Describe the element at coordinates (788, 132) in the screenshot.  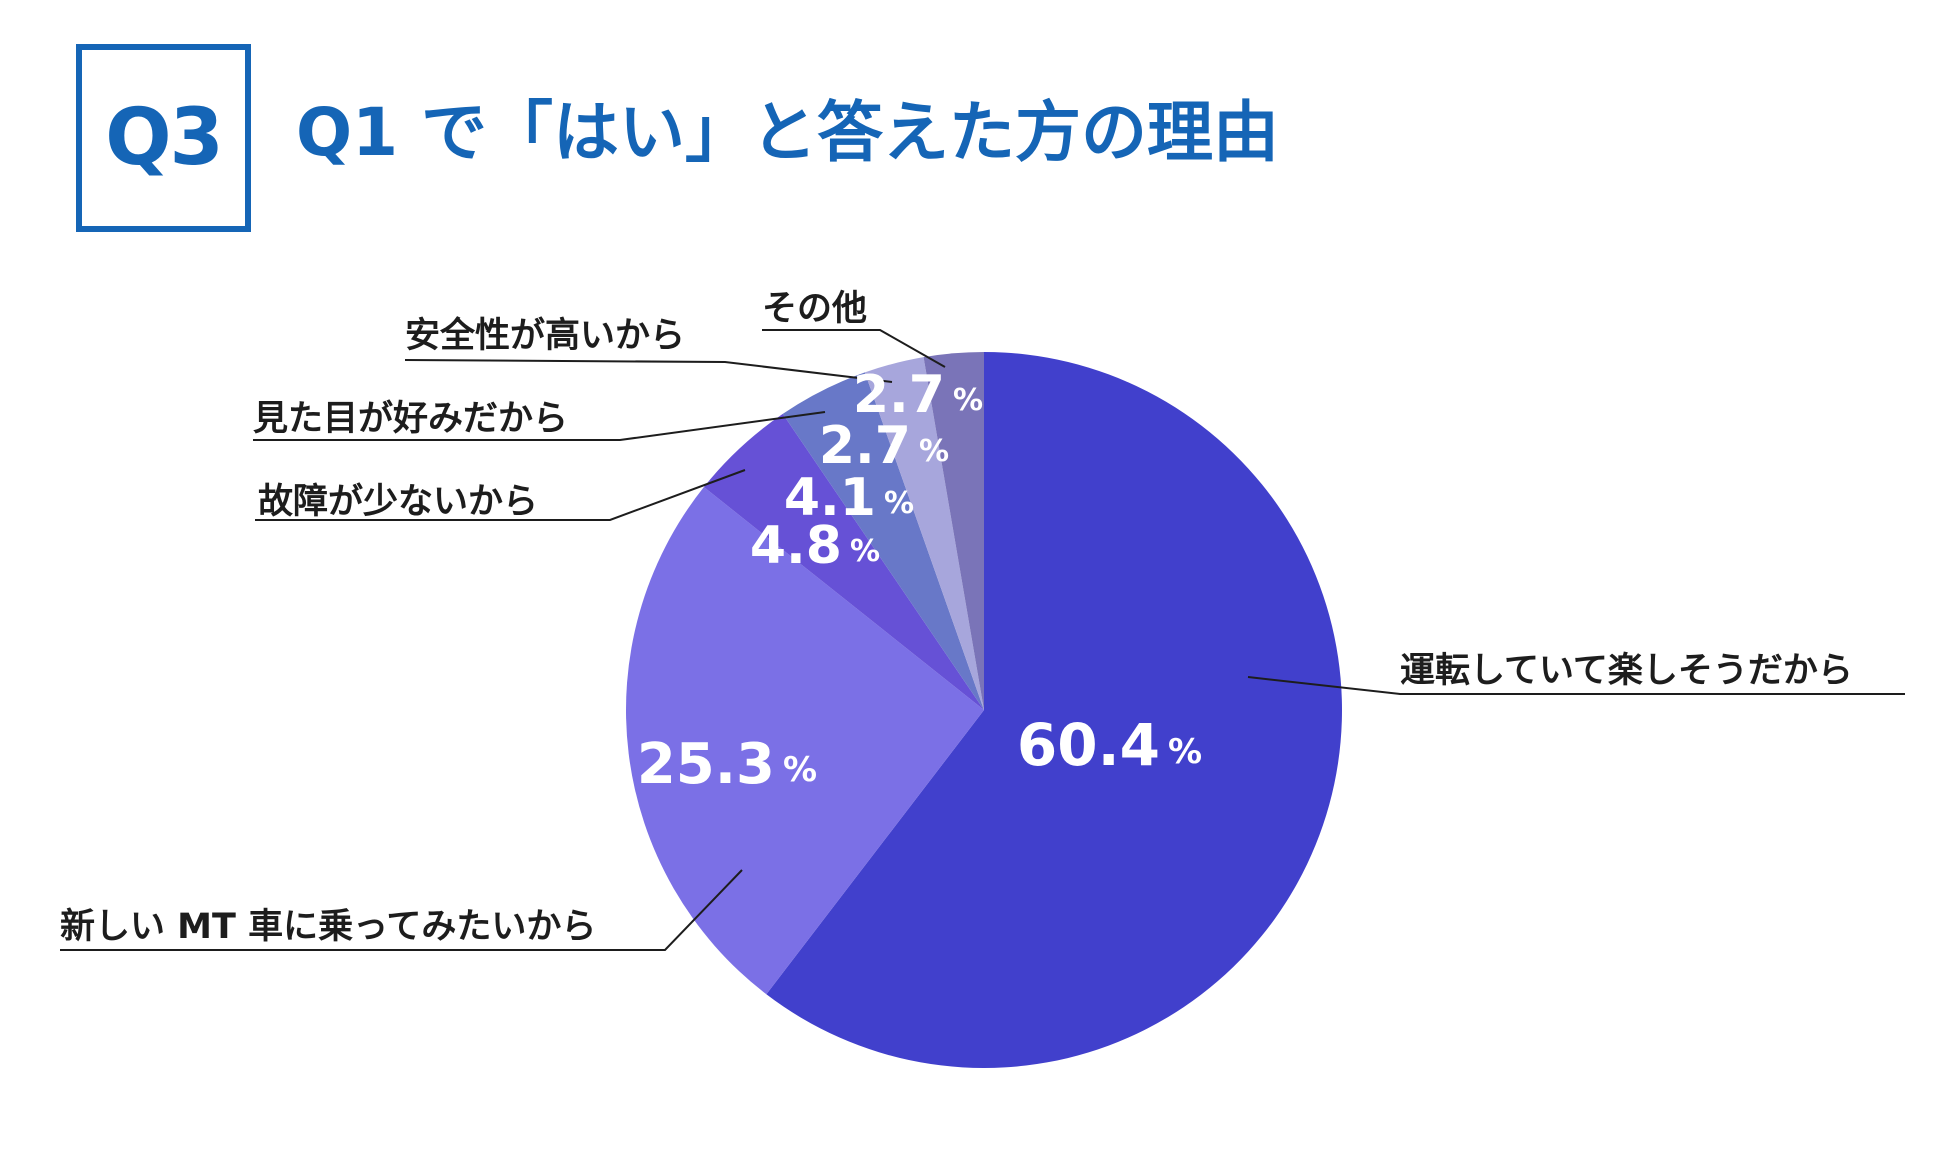
I see `chart-title: Q1 で「はい」と答えた方の理由` at that location.